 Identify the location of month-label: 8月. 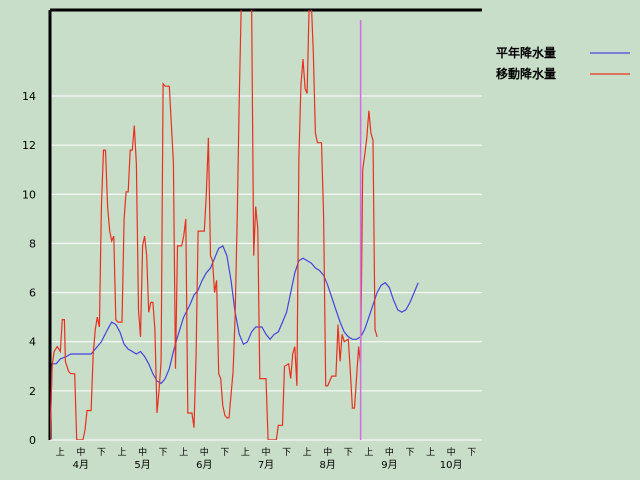
(328, 465).